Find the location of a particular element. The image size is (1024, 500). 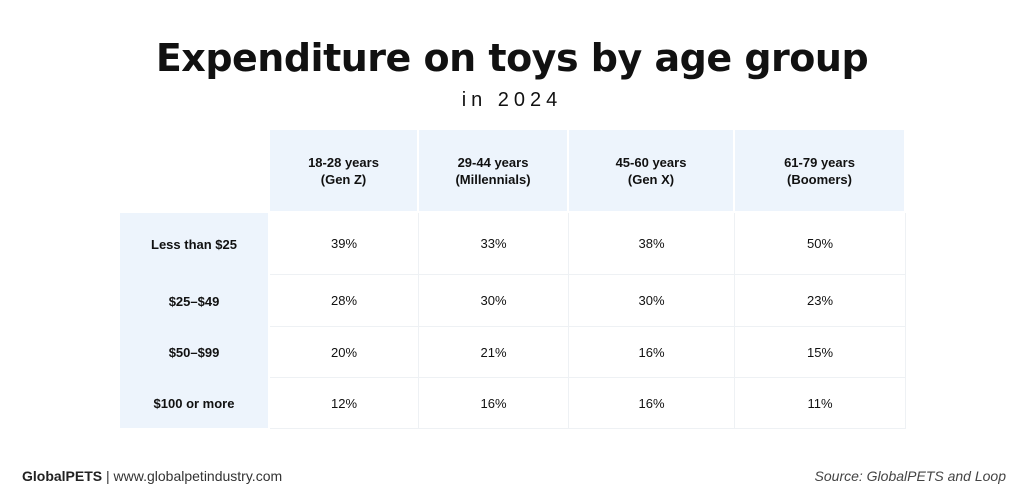

table-cell: 28% is located at coordinates (344, 301).